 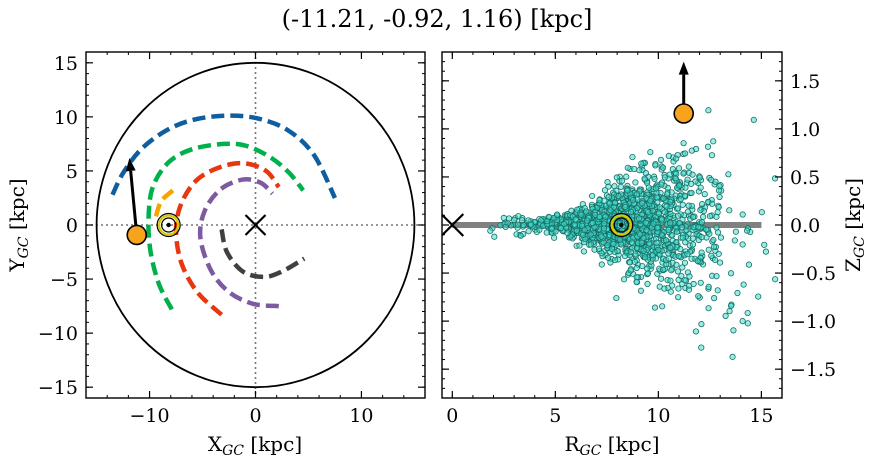 What do you see at coordinates (255, 416) in the screenshot?
I see `xy-x-tick-label: 0` at bounding box center [255, 416].